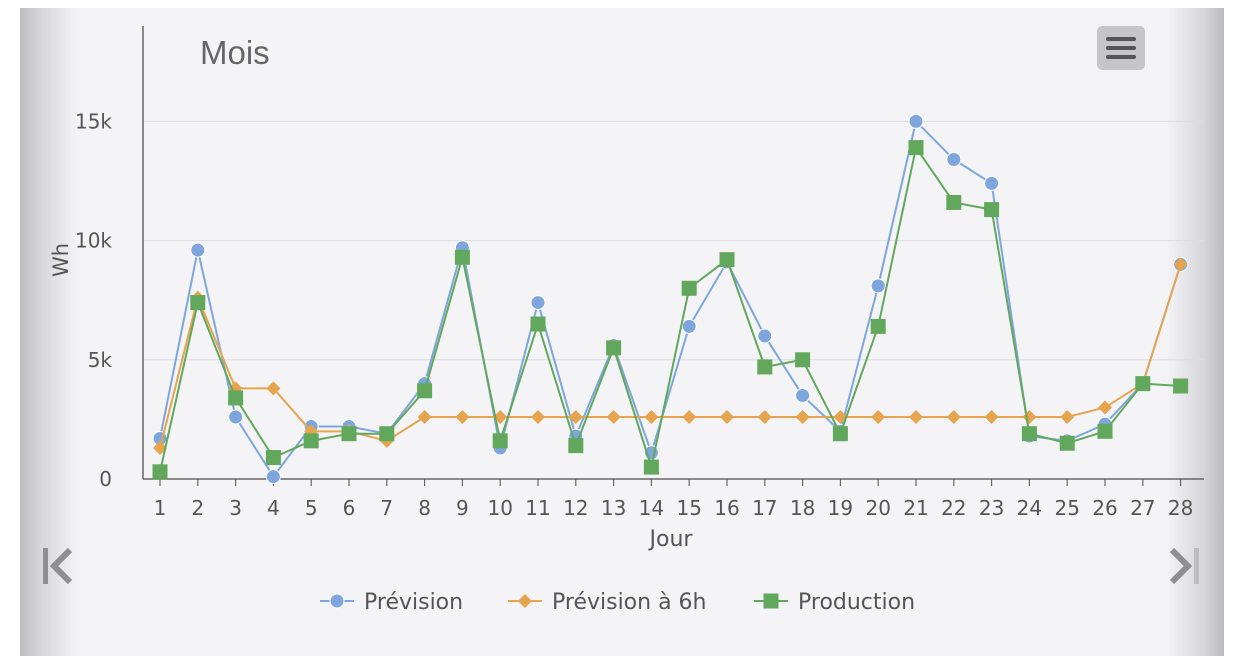 This screenshot has height=664, width=1252. I want to click on left-edge-shade, so click(49, 332).